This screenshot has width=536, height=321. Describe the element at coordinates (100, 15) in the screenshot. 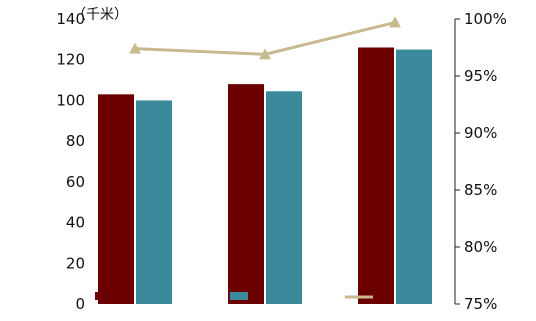

I see `y-axis-unit-label: （千米）` at that location.